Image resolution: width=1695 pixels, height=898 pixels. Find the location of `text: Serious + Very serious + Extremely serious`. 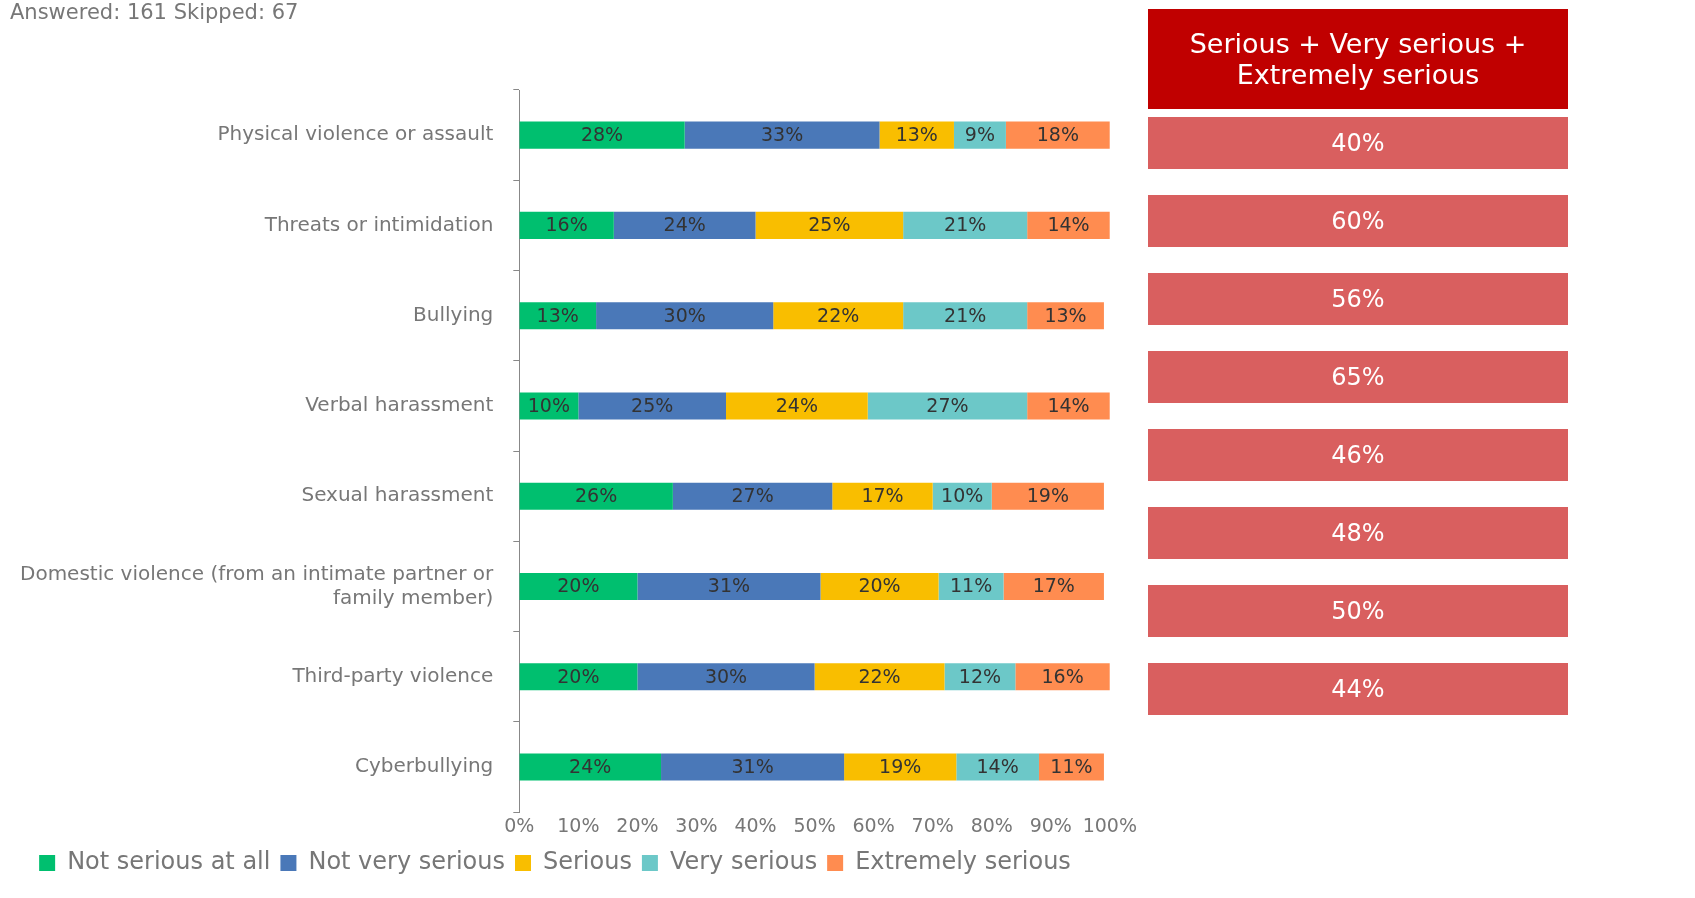

text: Serious + Very serious + Extremely serious is located at coordinates (1358, 59).